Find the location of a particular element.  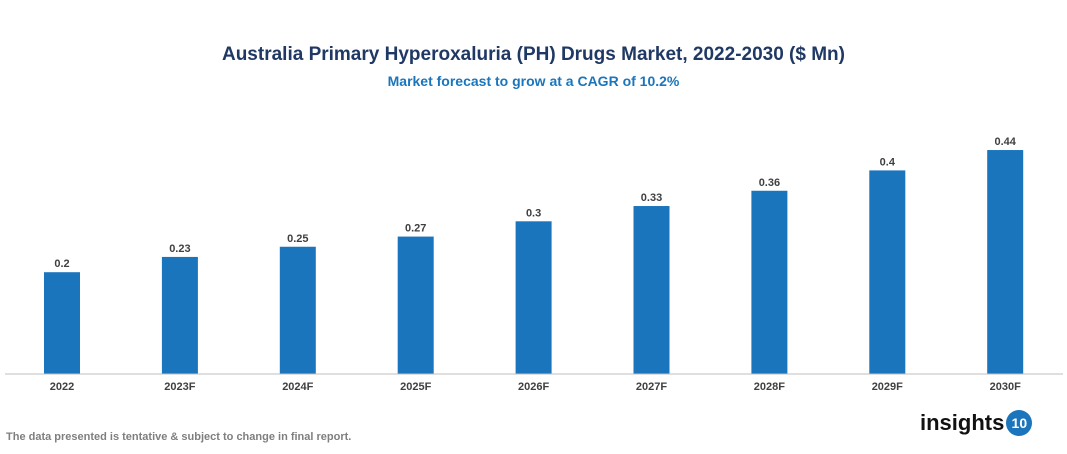

data-label: 0.25 is located at coordinates (297, 239).